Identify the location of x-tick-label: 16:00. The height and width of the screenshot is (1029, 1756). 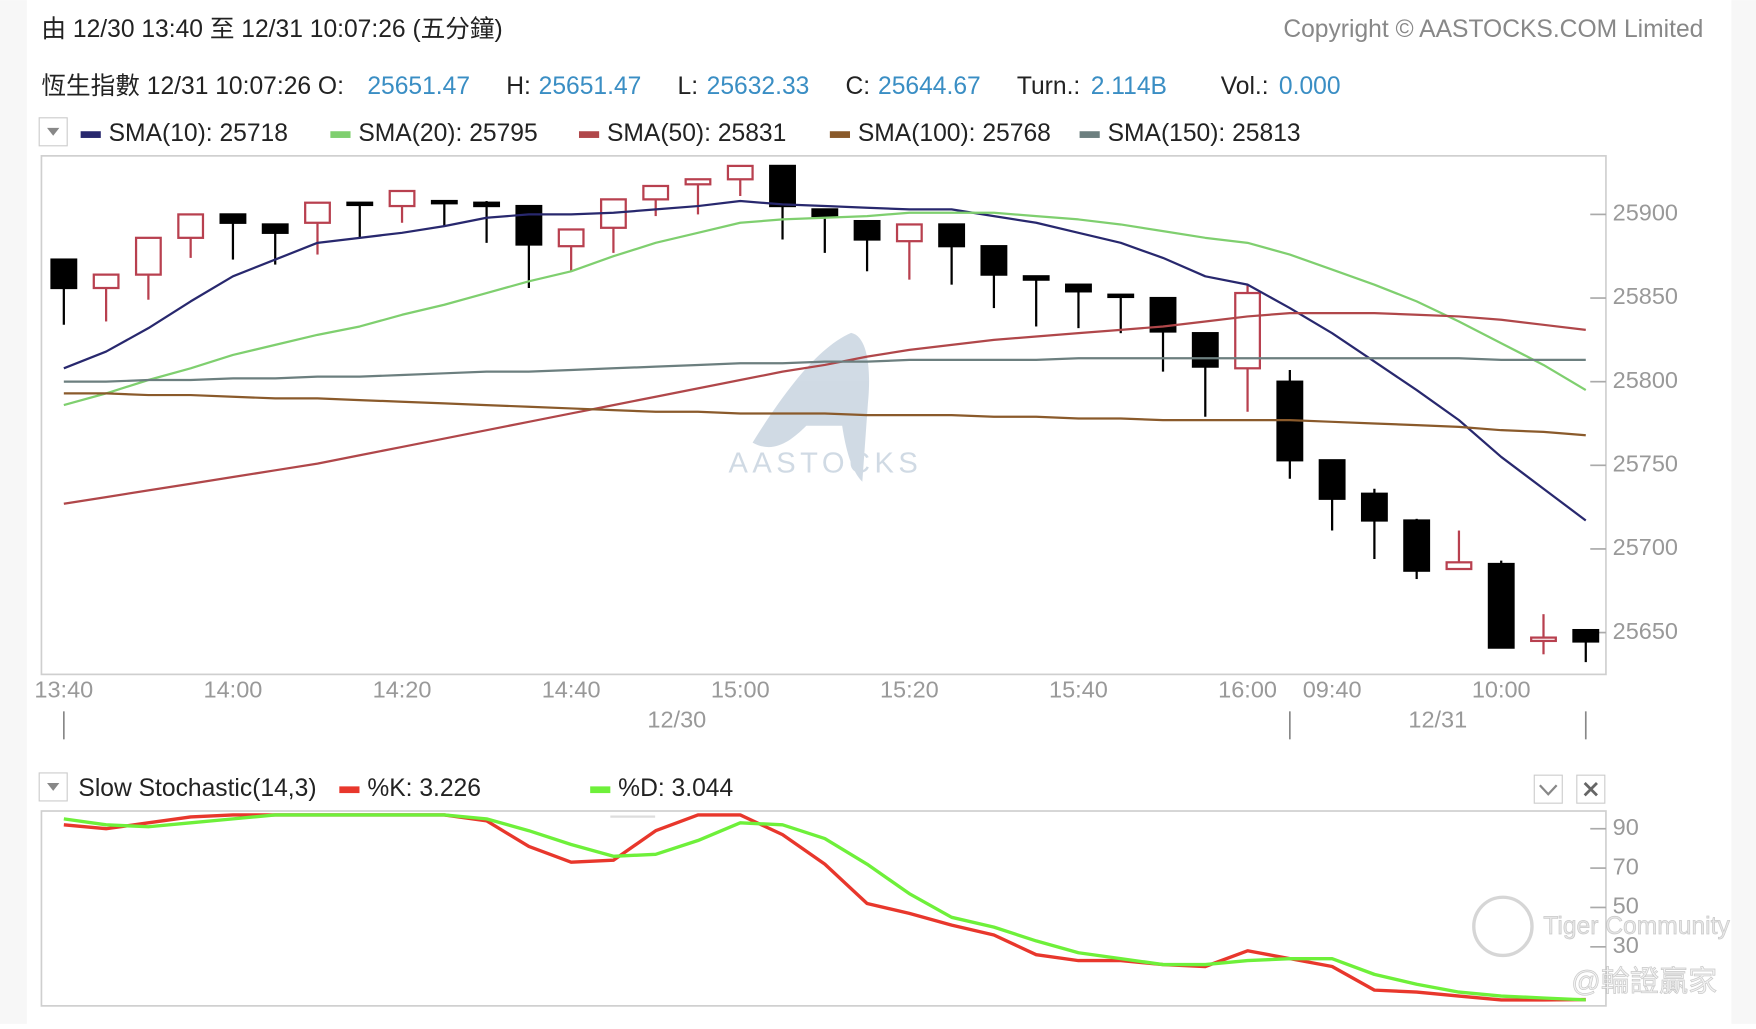
(1247, 689).